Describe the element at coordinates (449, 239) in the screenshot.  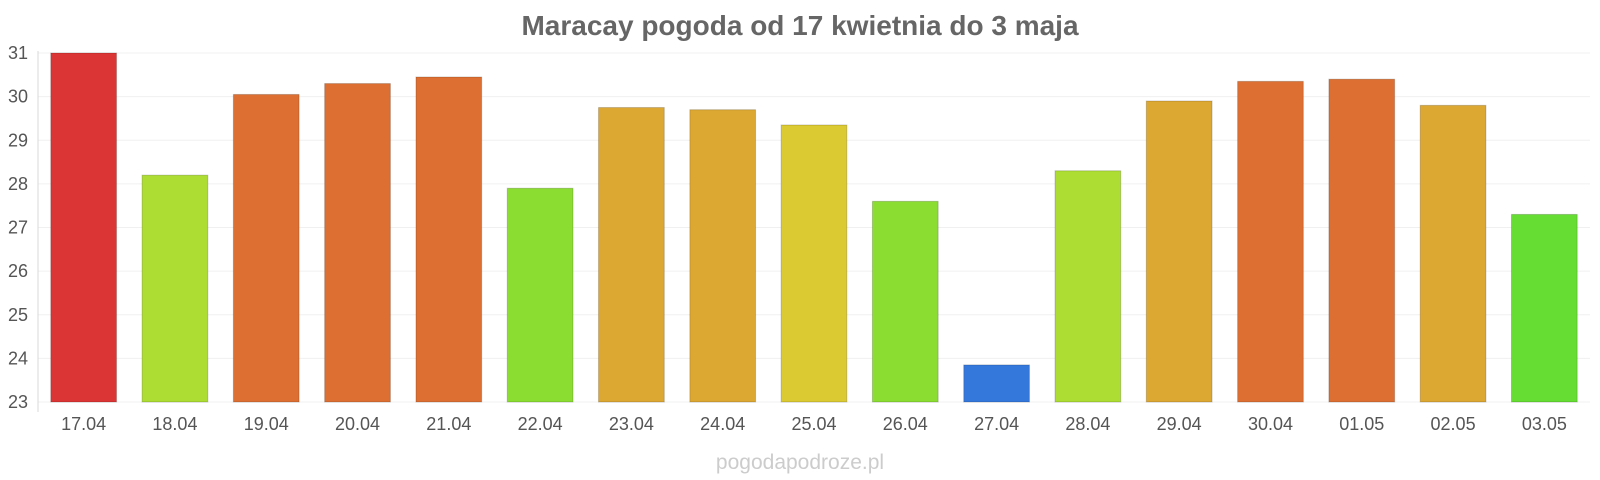
I see `bar-21.04` at that location.